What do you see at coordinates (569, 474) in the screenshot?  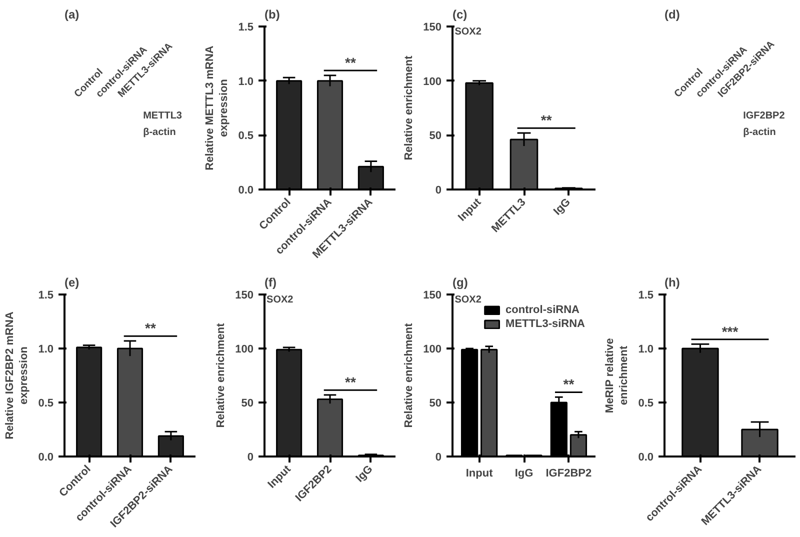 I see `x-tick-label: IGF2BP2` at bounding box center [569, 474].